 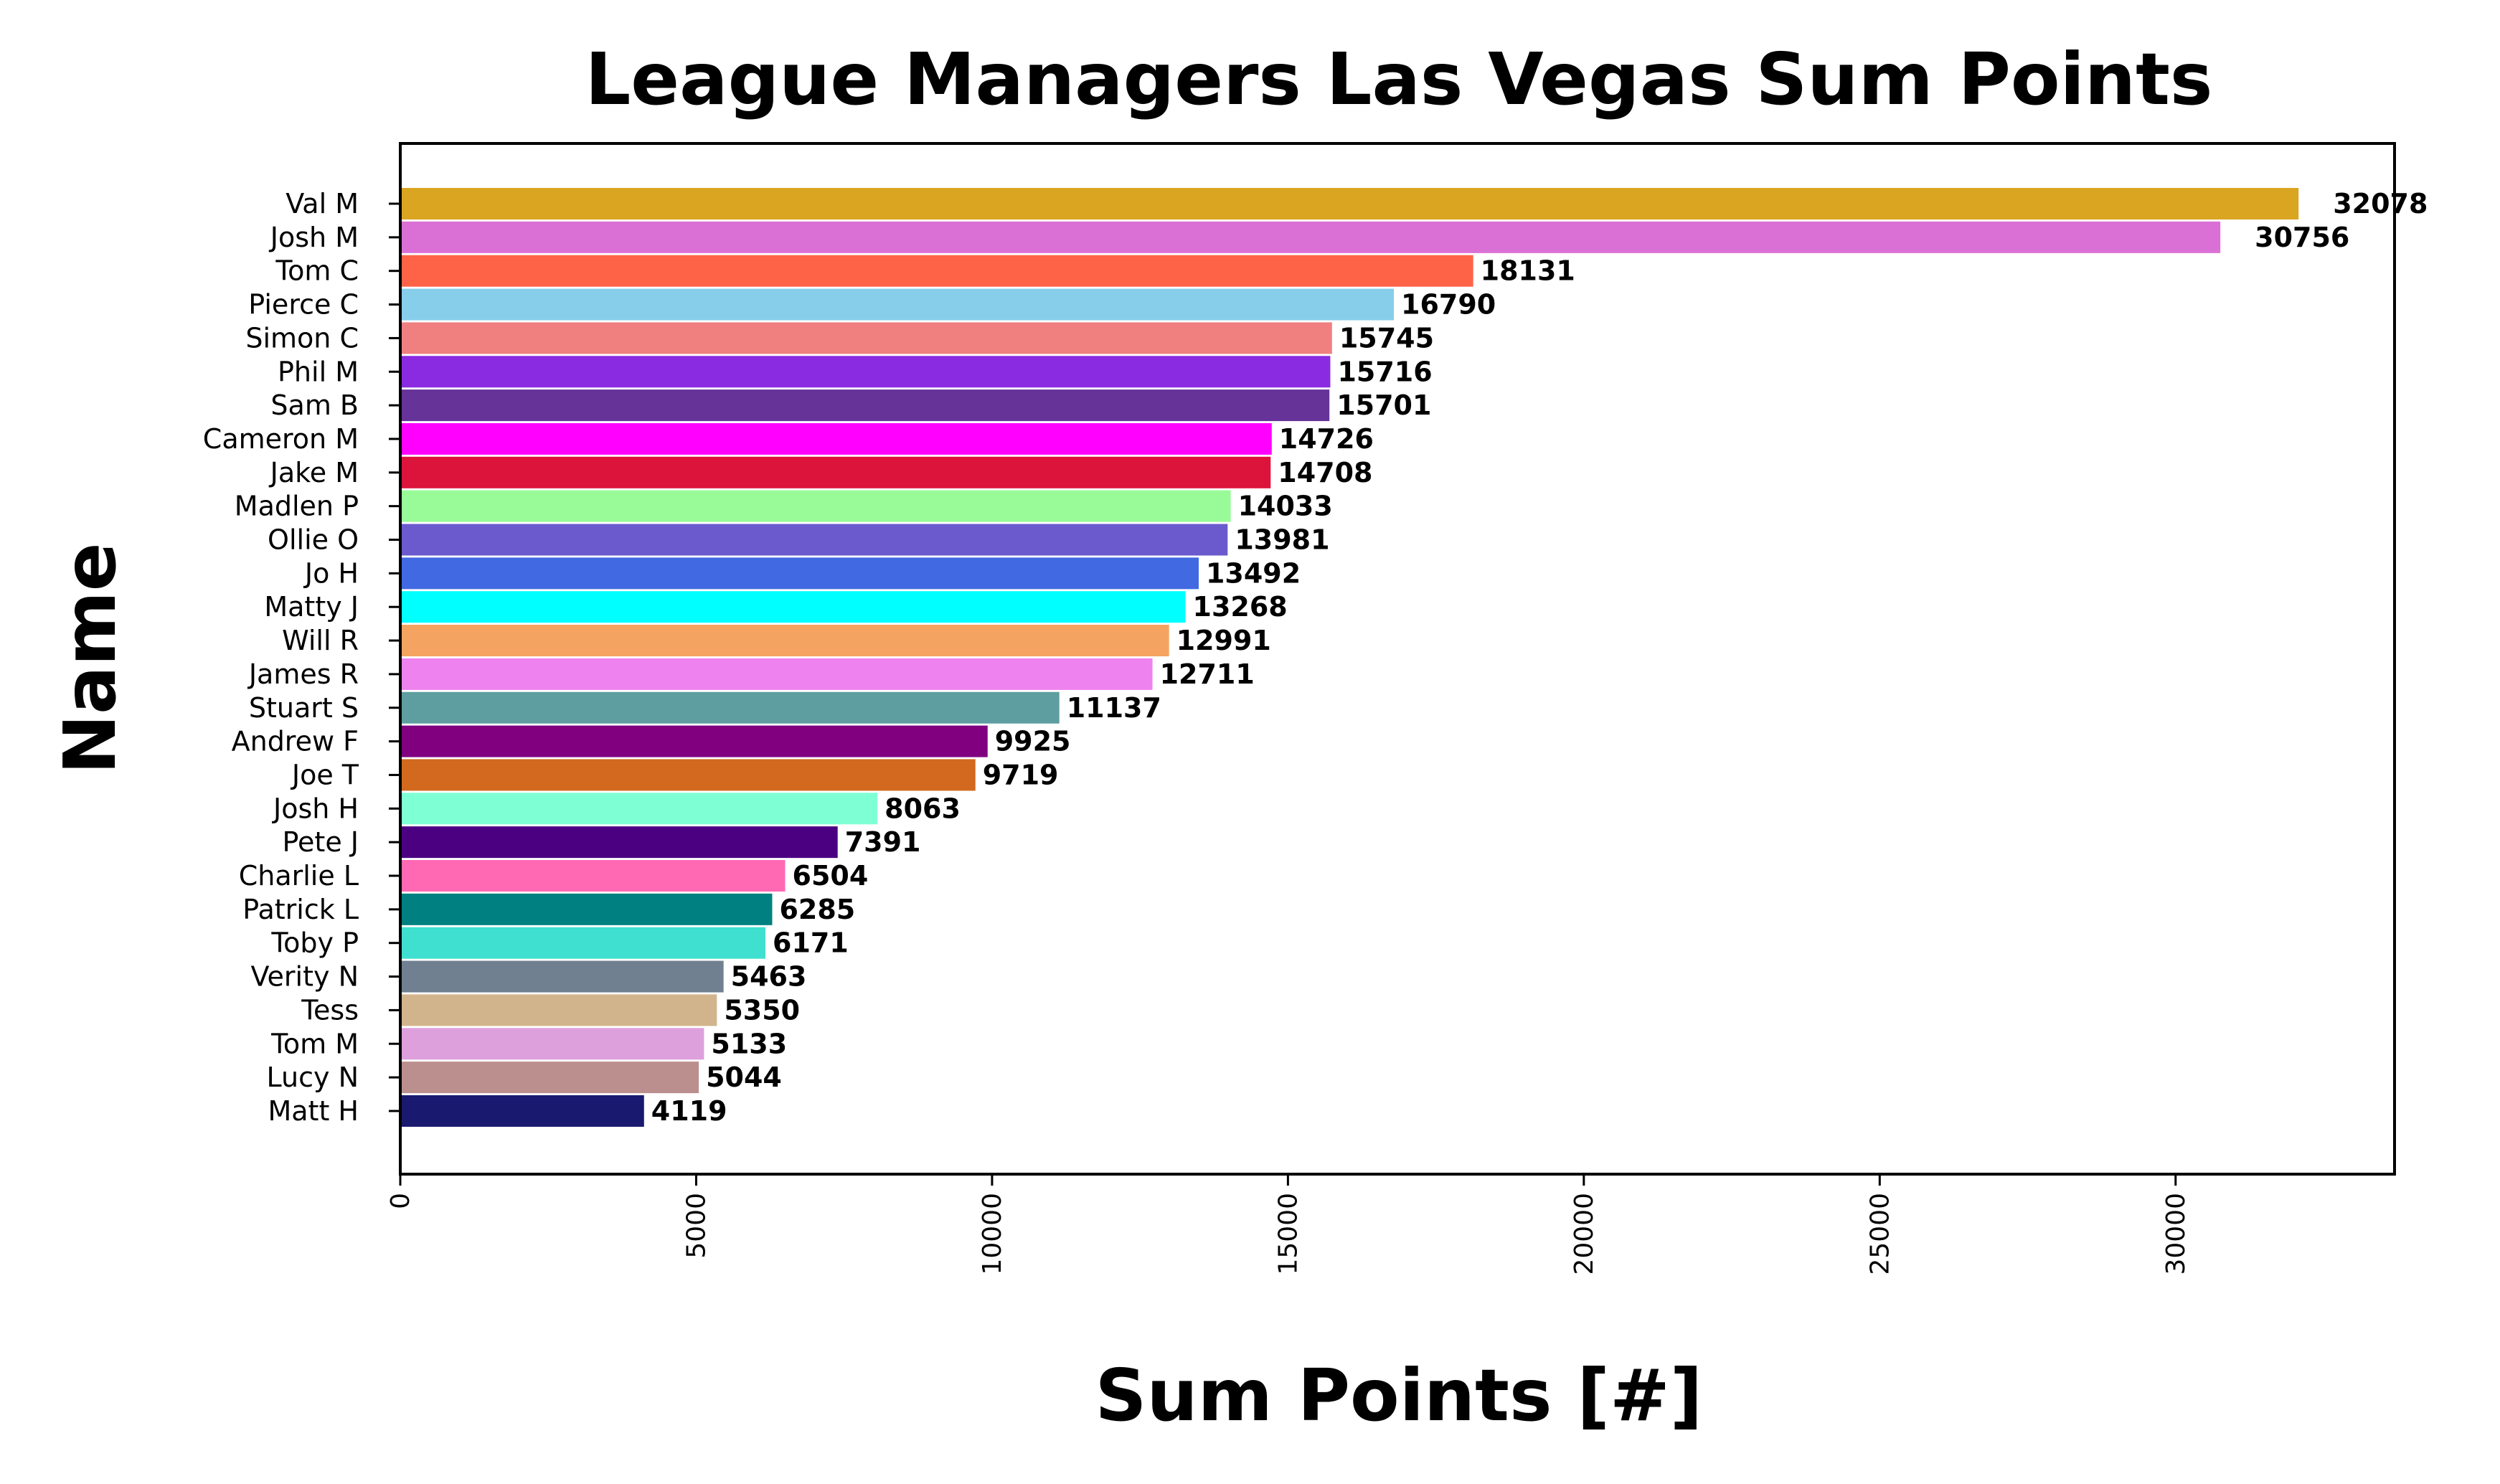 What do you see at coordinates (304, 708) in the screenshot?
I see `y-tick-label: Stuart S` at bounding box center [304, 708].